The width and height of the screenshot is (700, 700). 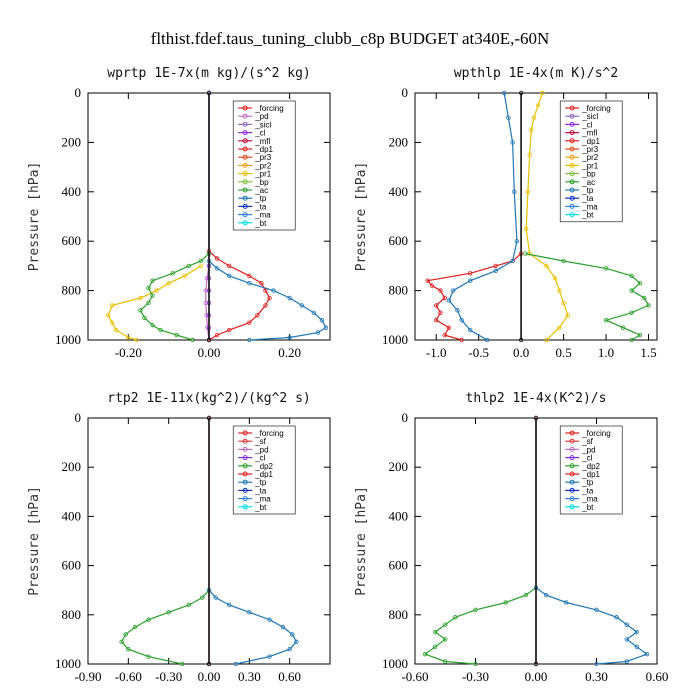 What do you see at coordinates (209, 352) in the screenshot?
I see `x-tick-label: 0.00` at bounding box center [209, 352].